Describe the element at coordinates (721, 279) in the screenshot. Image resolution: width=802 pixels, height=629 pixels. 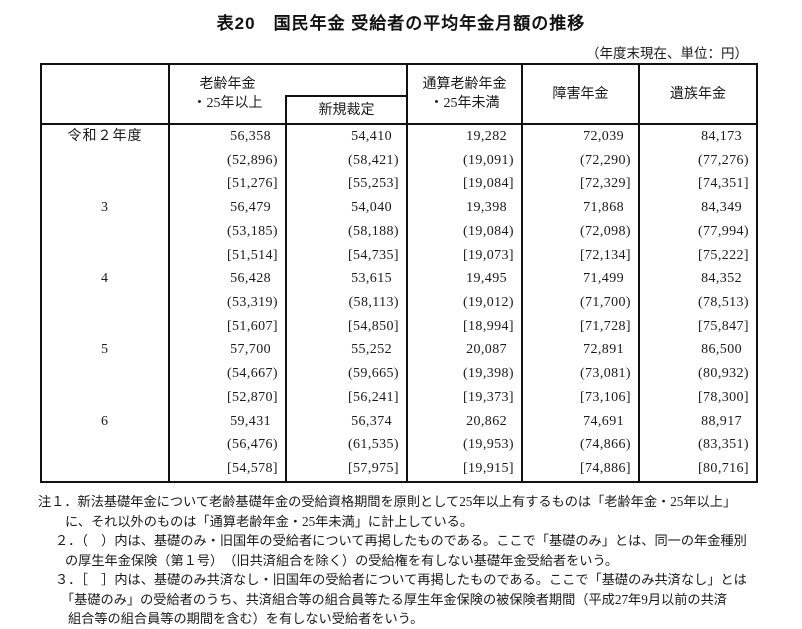
I see `value-cell: 84,352` at that location.